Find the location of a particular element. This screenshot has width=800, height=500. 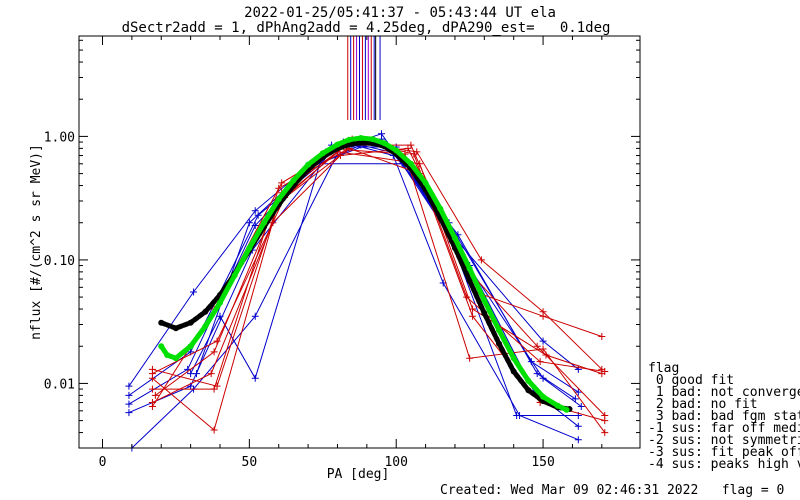

x-tick-label: 50 is located at coordinates (250, 462).